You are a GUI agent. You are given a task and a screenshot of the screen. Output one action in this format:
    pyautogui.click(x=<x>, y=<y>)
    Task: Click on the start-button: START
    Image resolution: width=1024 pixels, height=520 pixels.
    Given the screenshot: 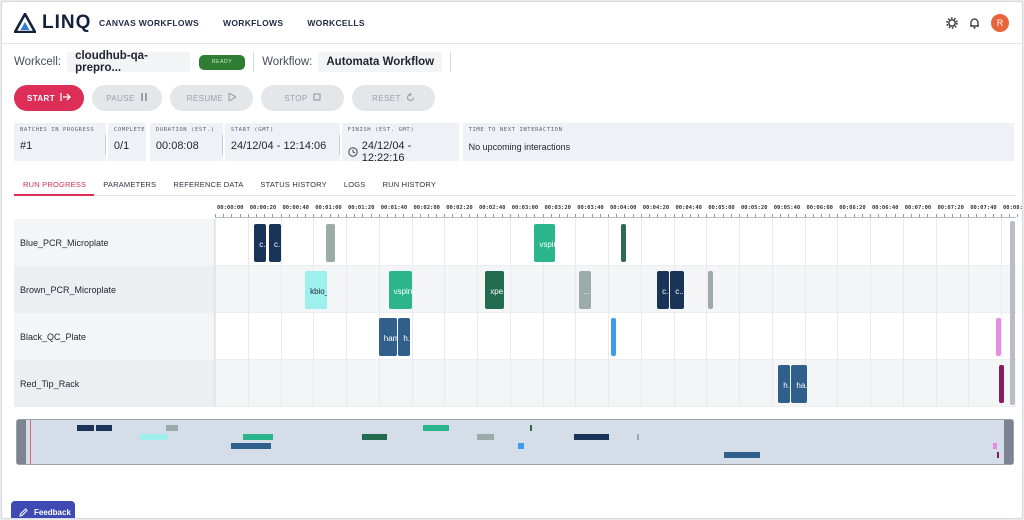 What is the action you would take?
    pyautogui.click(x=49, y=98)
    